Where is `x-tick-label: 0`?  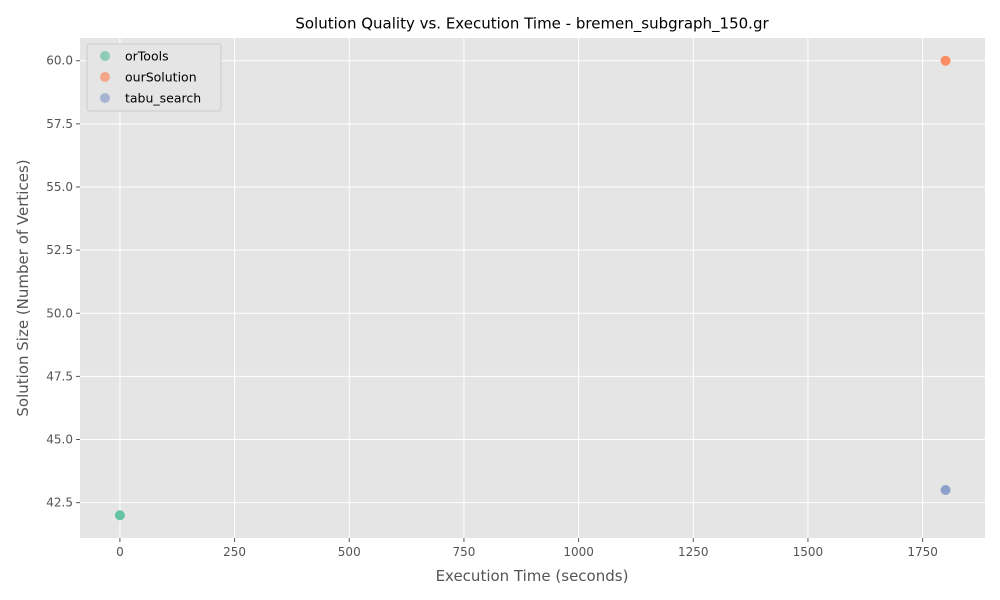
x-tick-label: 0 is located at coordinates (120, 552).